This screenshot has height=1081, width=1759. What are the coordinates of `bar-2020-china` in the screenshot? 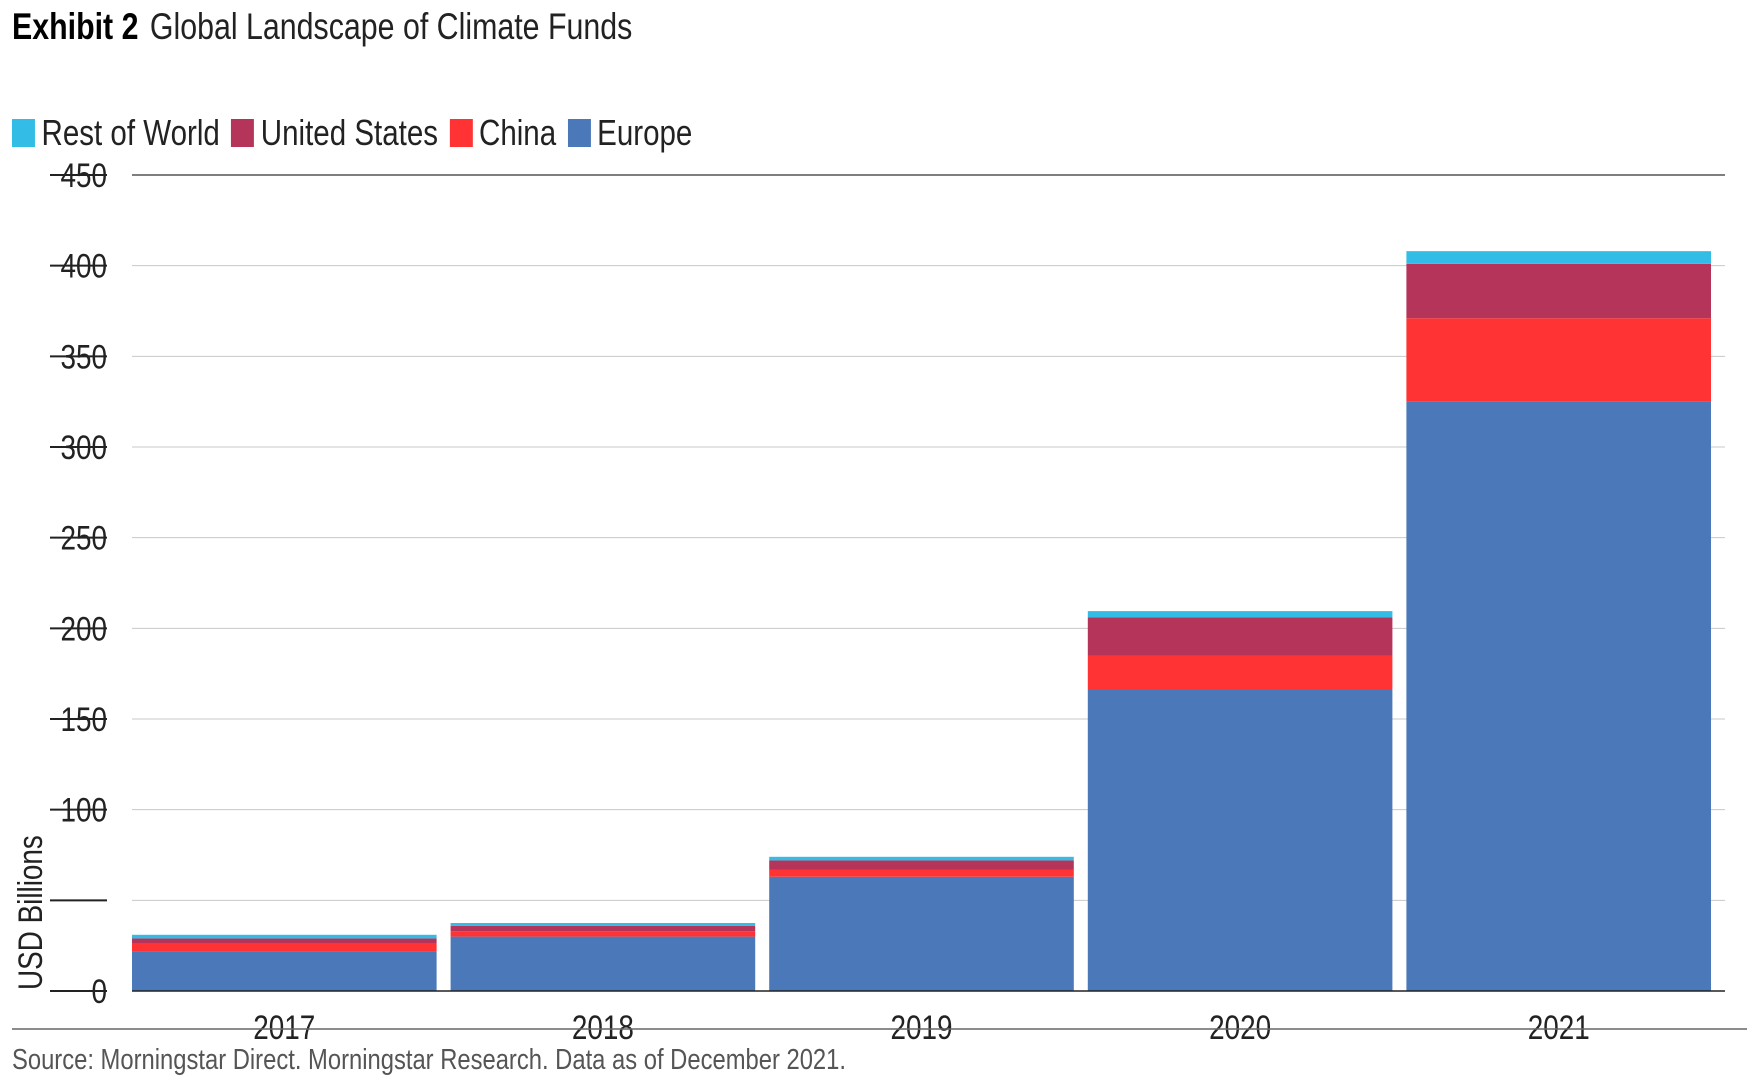 It's located at (1240, 672).